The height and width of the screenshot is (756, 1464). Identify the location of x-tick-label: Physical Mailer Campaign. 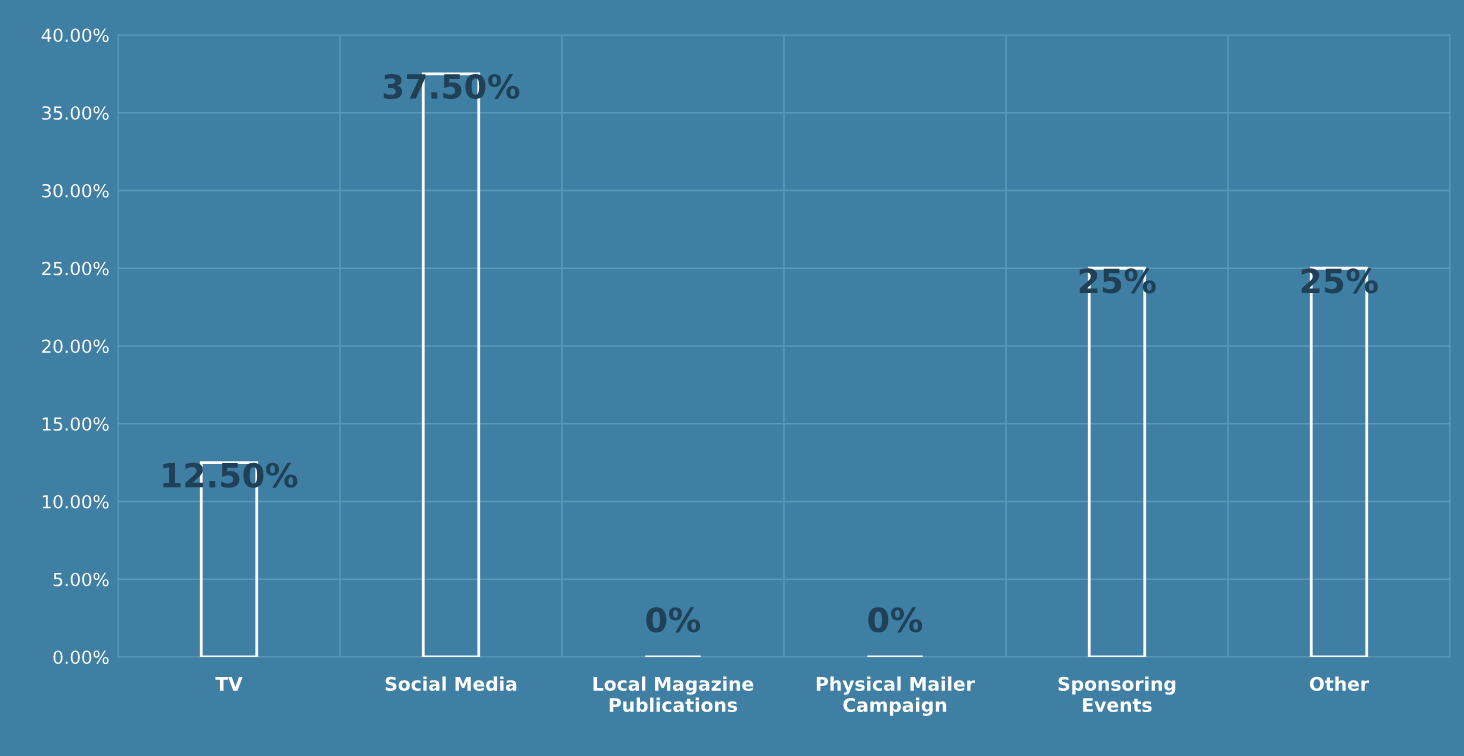
(895, 696).